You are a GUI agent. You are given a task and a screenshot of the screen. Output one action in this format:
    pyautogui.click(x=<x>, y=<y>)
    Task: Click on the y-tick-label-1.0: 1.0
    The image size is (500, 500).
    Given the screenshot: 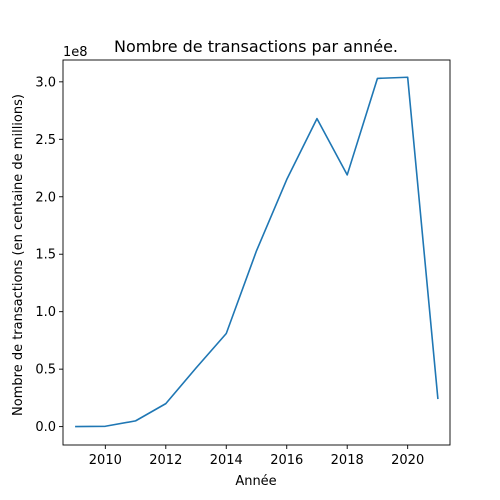 What is the action you would take?
    pyautogui.click(x=45, y=312)
    